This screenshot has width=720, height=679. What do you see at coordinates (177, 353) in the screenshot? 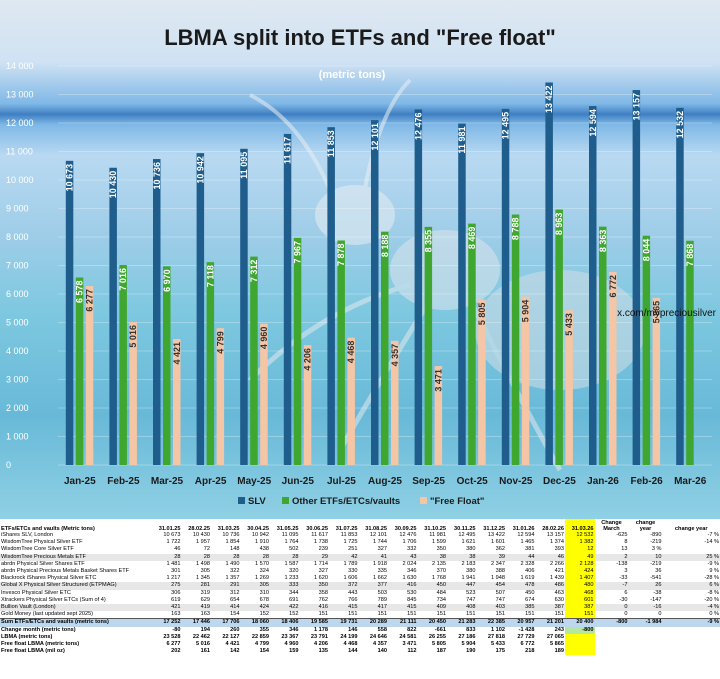
I see `bar-value-label: 4 421` at bounding box center [177, 353].